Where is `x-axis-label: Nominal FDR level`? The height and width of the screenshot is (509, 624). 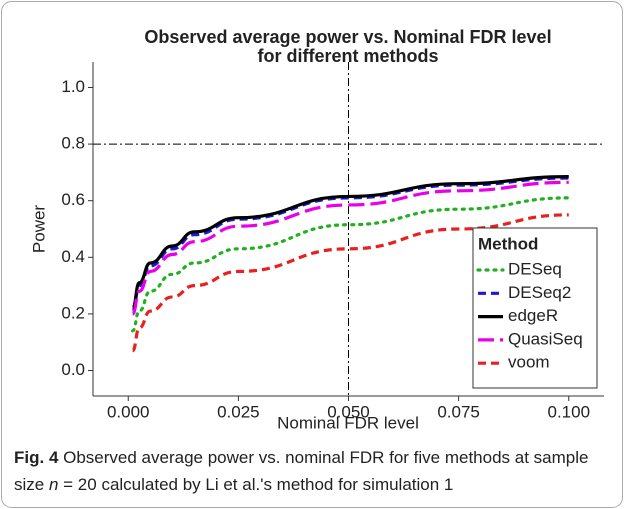 x-axis-label: Nominal FDR level is located at coordinates (348, 422).